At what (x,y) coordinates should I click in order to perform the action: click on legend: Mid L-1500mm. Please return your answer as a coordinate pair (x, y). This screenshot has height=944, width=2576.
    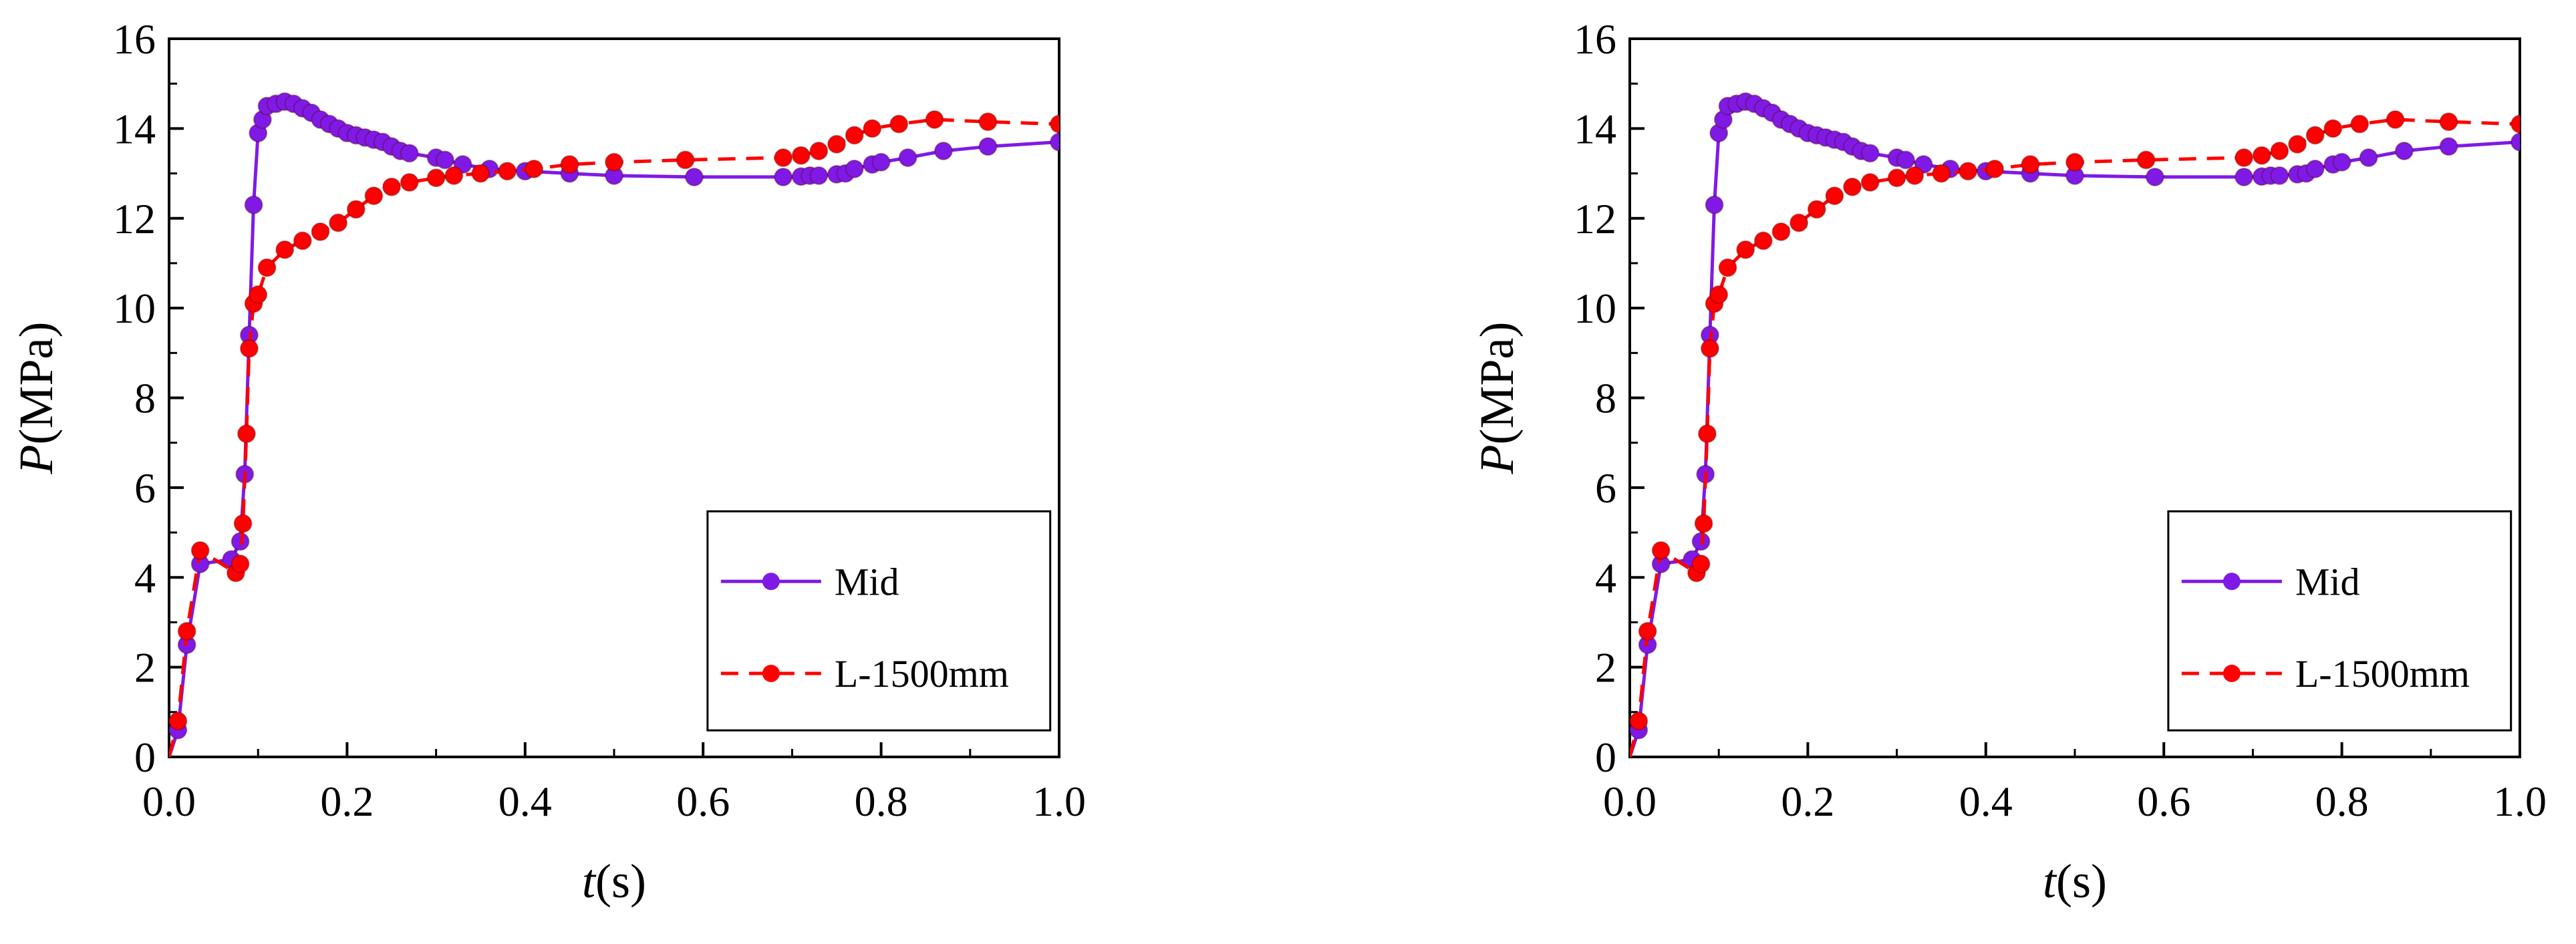
    Looking at the image, I should click on (879, 621).